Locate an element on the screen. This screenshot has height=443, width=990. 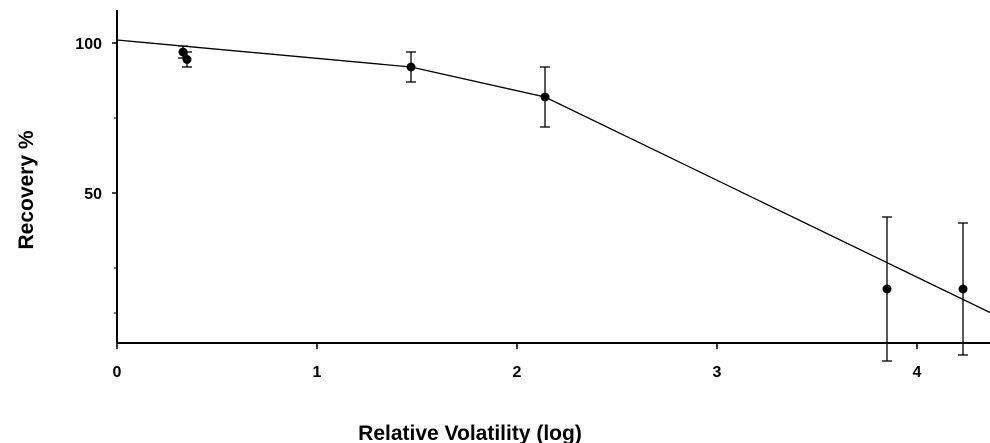
x-tick-label: 4 is located at coordinates (917, 372).